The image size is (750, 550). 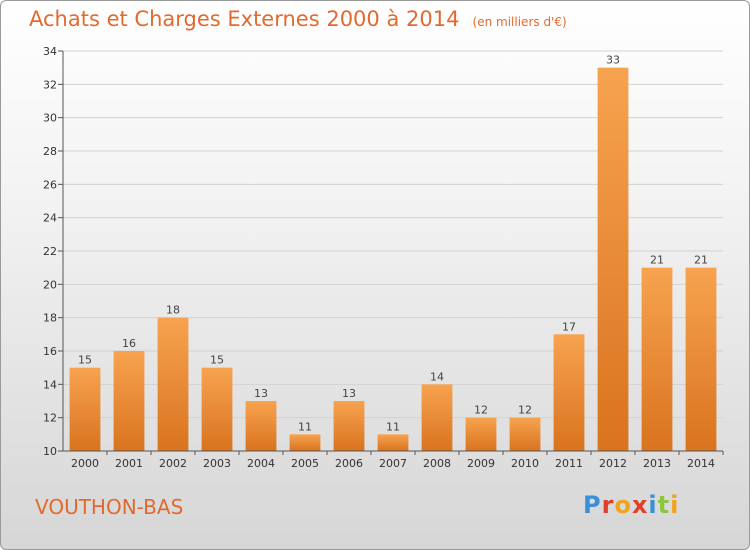 What do you see at coordinates (50, 51) in the screenshot?
I see `y-tick-label: 34` at bounding box center [50, 51].